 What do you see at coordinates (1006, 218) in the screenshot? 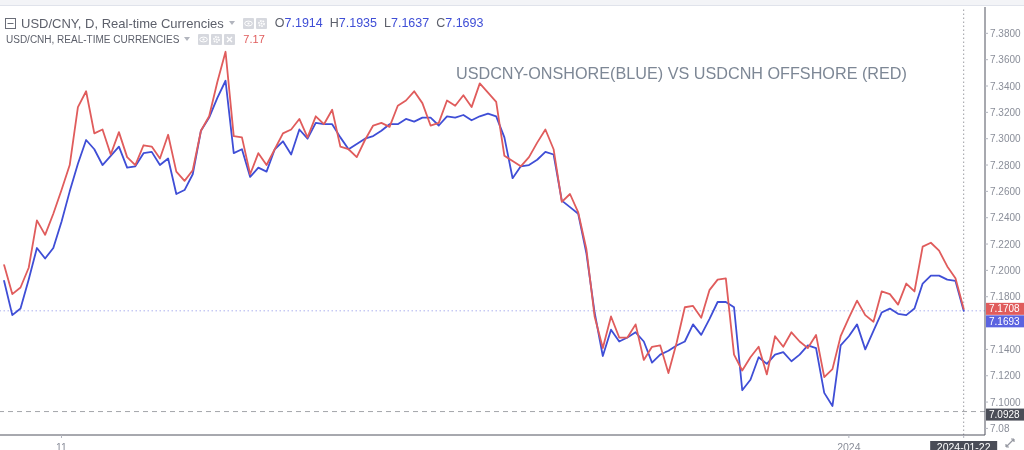
I see `y-tick-label: 7.2400` at bounding box center [1006, 218].